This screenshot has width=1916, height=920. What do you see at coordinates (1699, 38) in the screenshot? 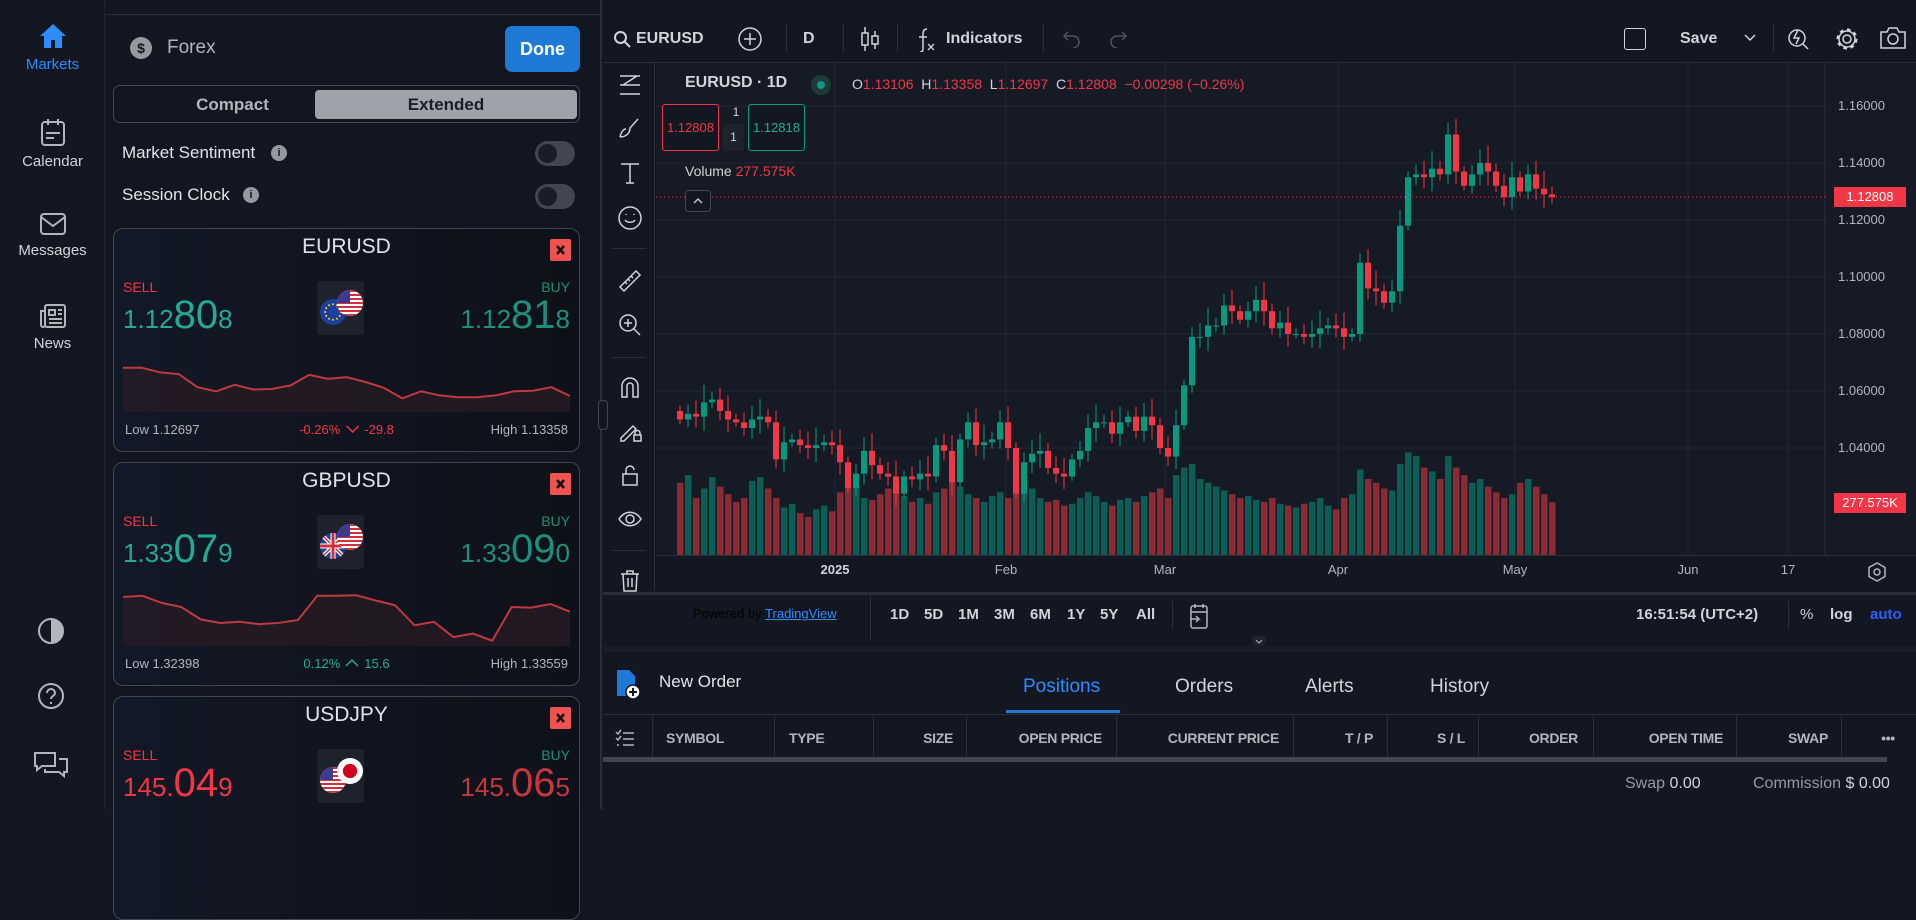
I see `save-button: Save` at bounding box center [1699, 38].